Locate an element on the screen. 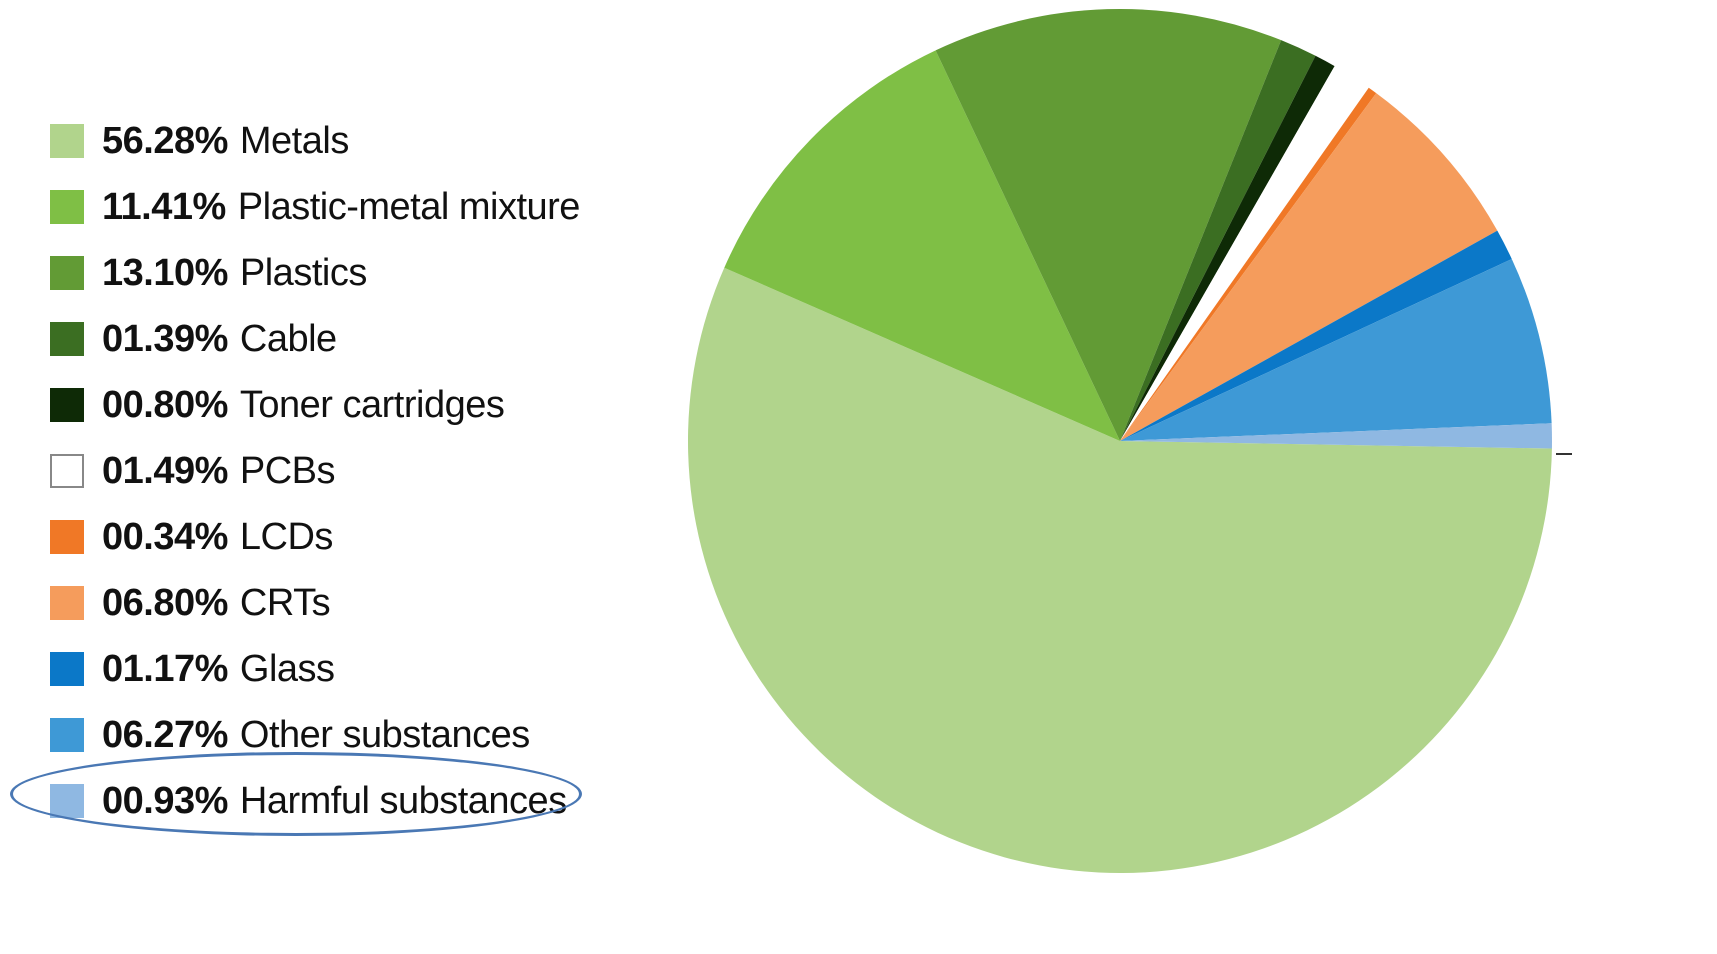  legend-label: CRTs is located at coordinates (285, 602).